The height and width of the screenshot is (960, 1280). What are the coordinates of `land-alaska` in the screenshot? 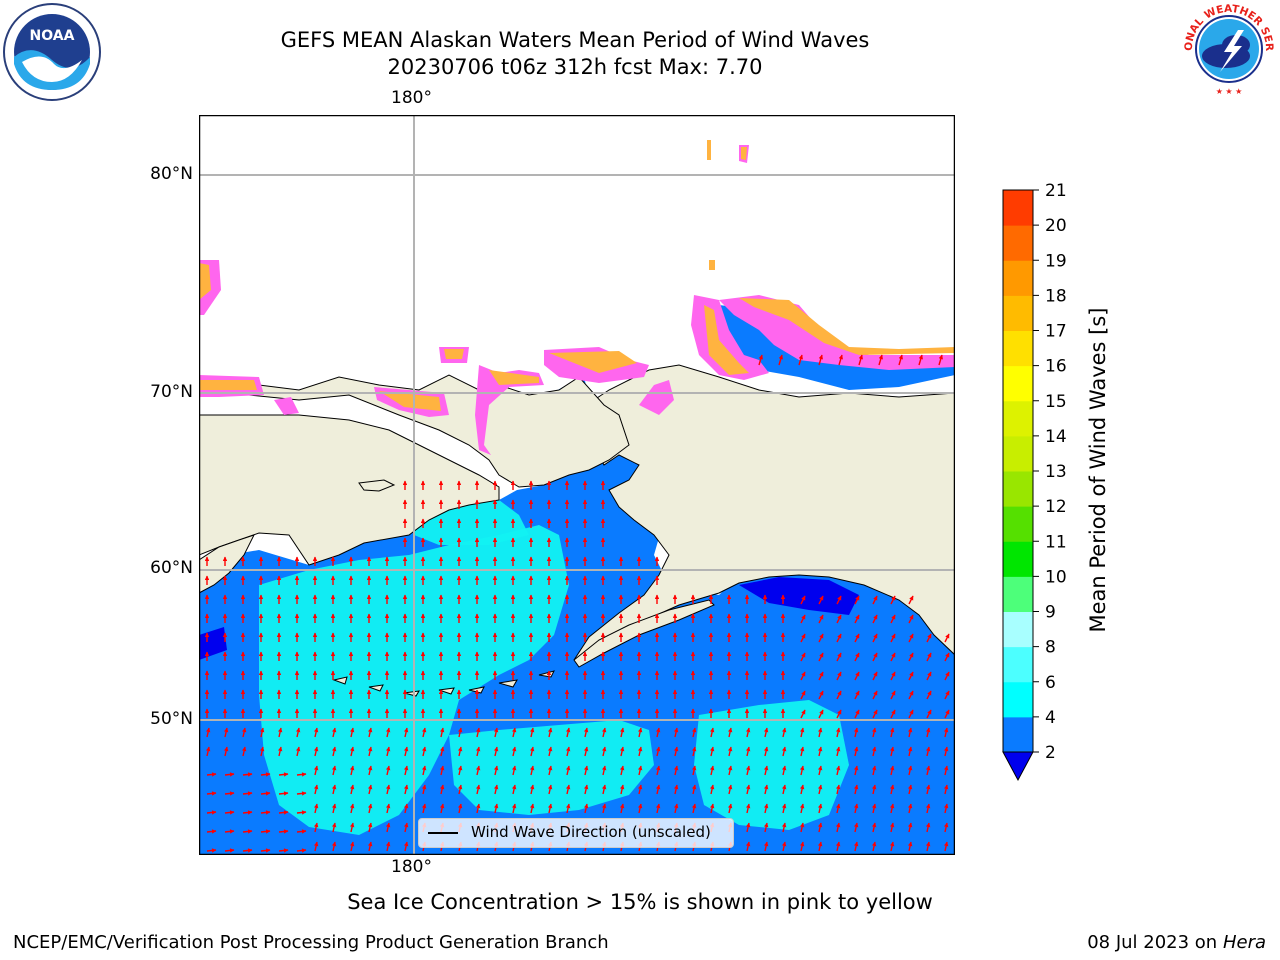 It's located at (764, 512).